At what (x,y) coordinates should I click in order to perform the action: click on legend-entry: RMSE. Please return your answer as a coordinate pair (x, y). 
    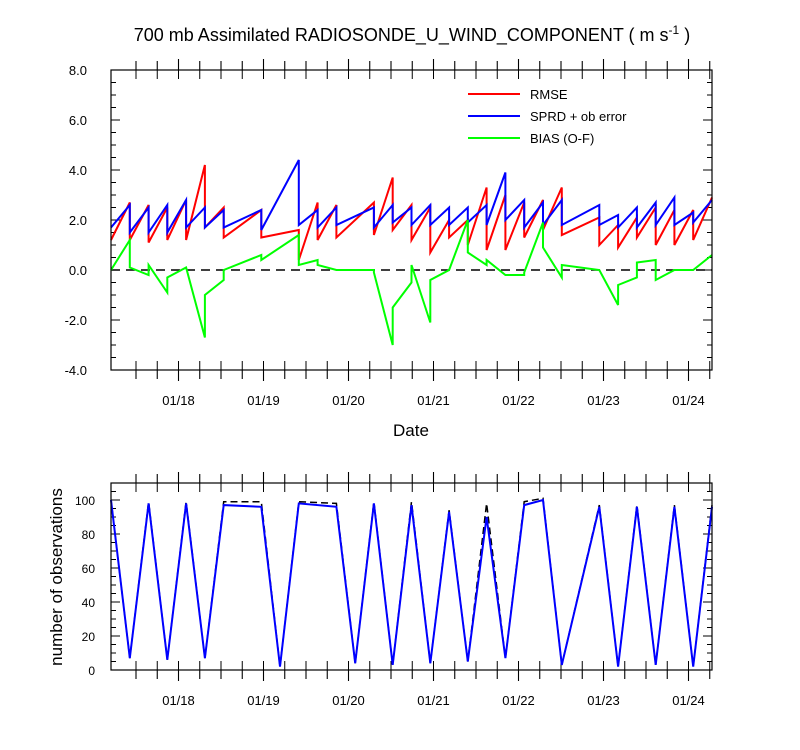
    Looking at the image, I should click on (549, 94).